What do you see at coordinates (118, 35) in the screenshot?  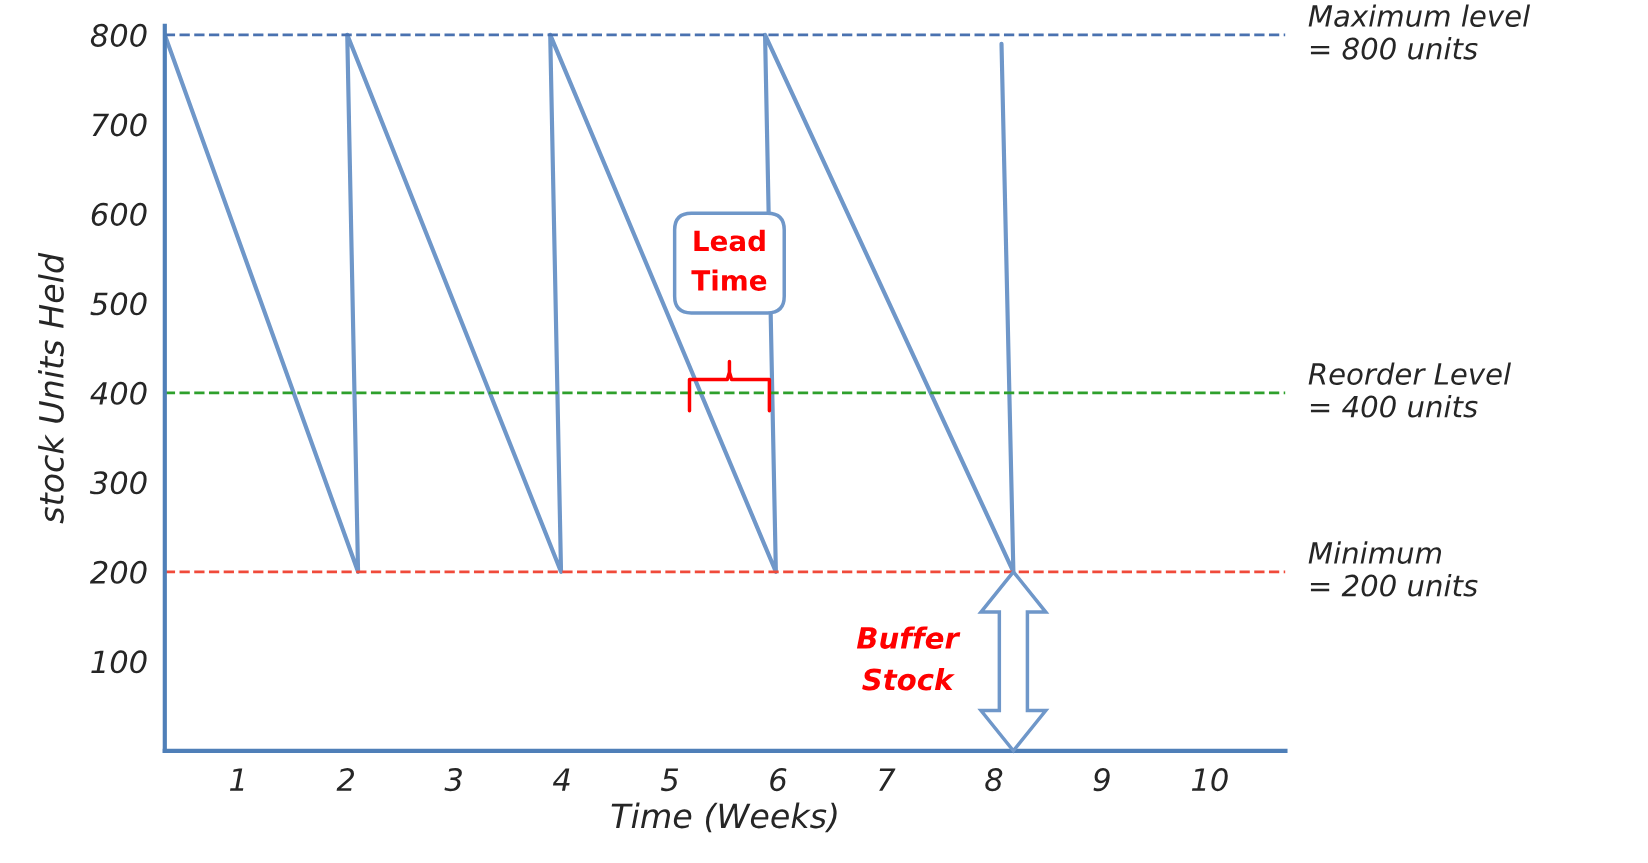 I see `y-tick-label: 800` at bounding box center [118, 35].